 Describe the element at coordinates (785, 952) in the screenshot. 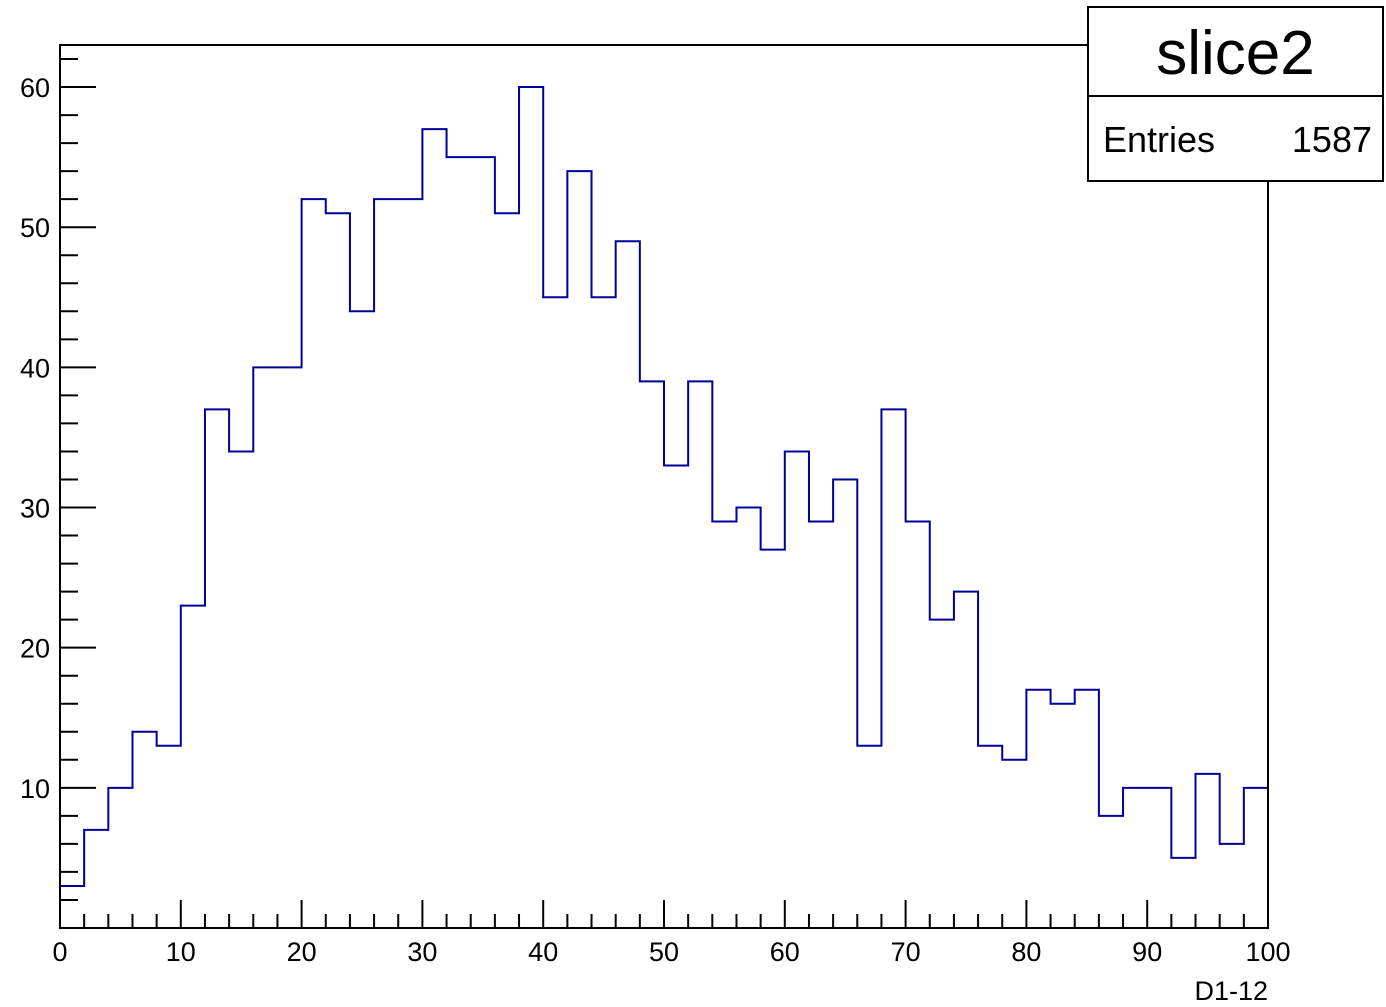

I see `x-tick-label: 60` at that location.